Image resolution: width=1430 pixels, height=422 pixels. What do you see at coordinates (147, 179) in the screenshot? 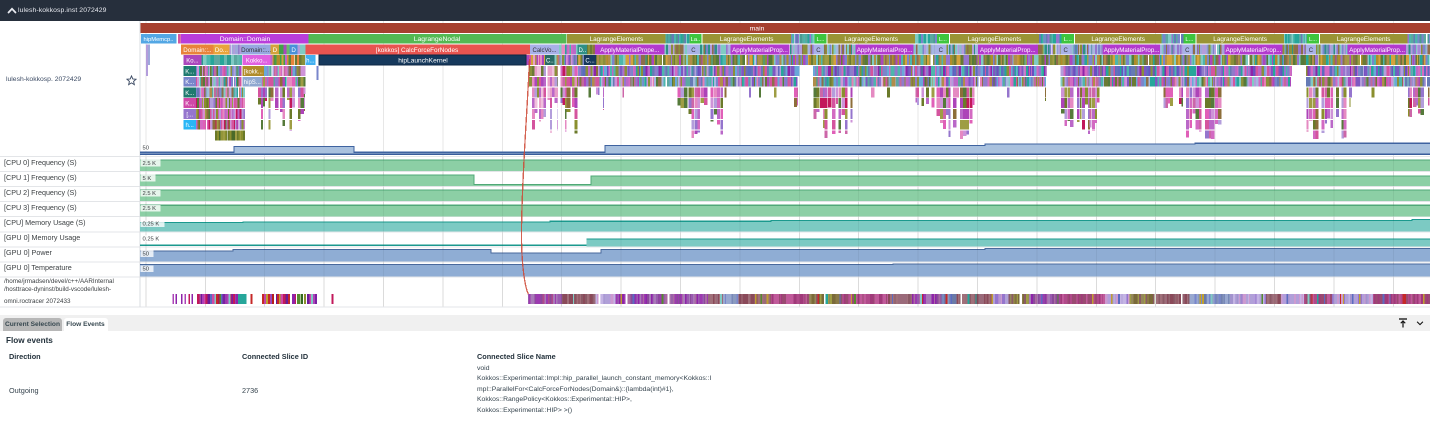
I see `svg-text: 5 K` at bounding box center [147, 179].